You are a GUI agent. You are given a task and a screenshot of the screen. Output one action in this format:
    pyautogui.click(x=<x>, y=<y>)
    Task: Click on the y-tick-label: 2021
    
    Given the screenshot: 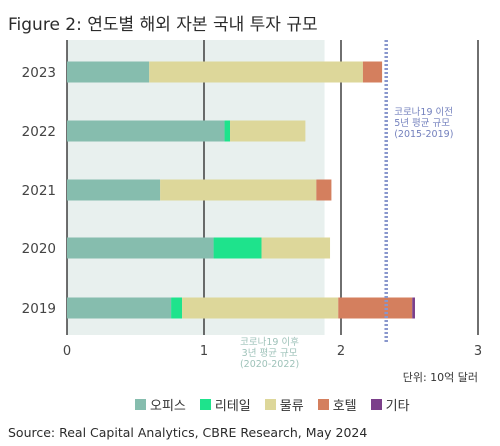 What is the action you would take?
    pyautogui.click(x=39, y=191)
    